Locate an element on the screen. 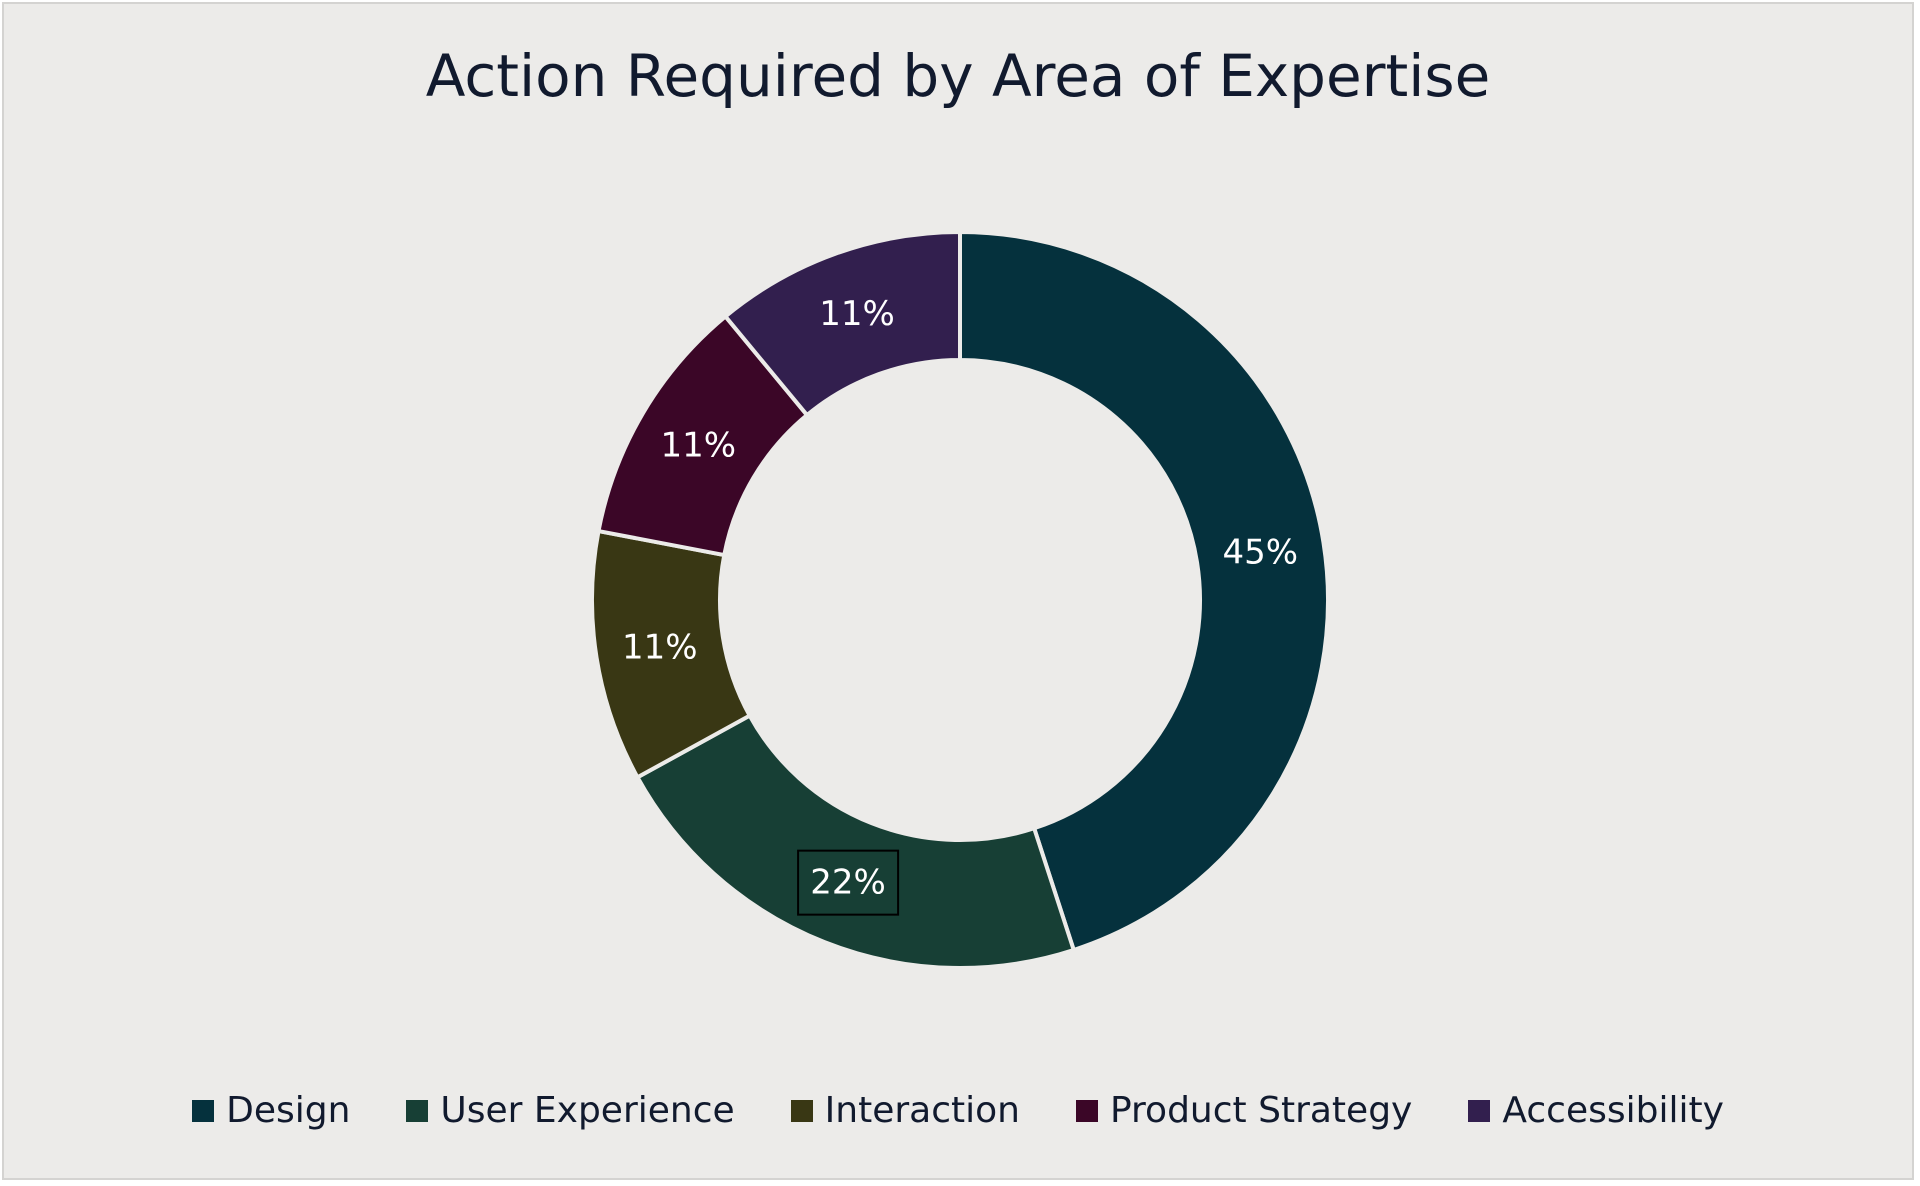  data-label-design: 45% is located at coordinates (1260, 552).